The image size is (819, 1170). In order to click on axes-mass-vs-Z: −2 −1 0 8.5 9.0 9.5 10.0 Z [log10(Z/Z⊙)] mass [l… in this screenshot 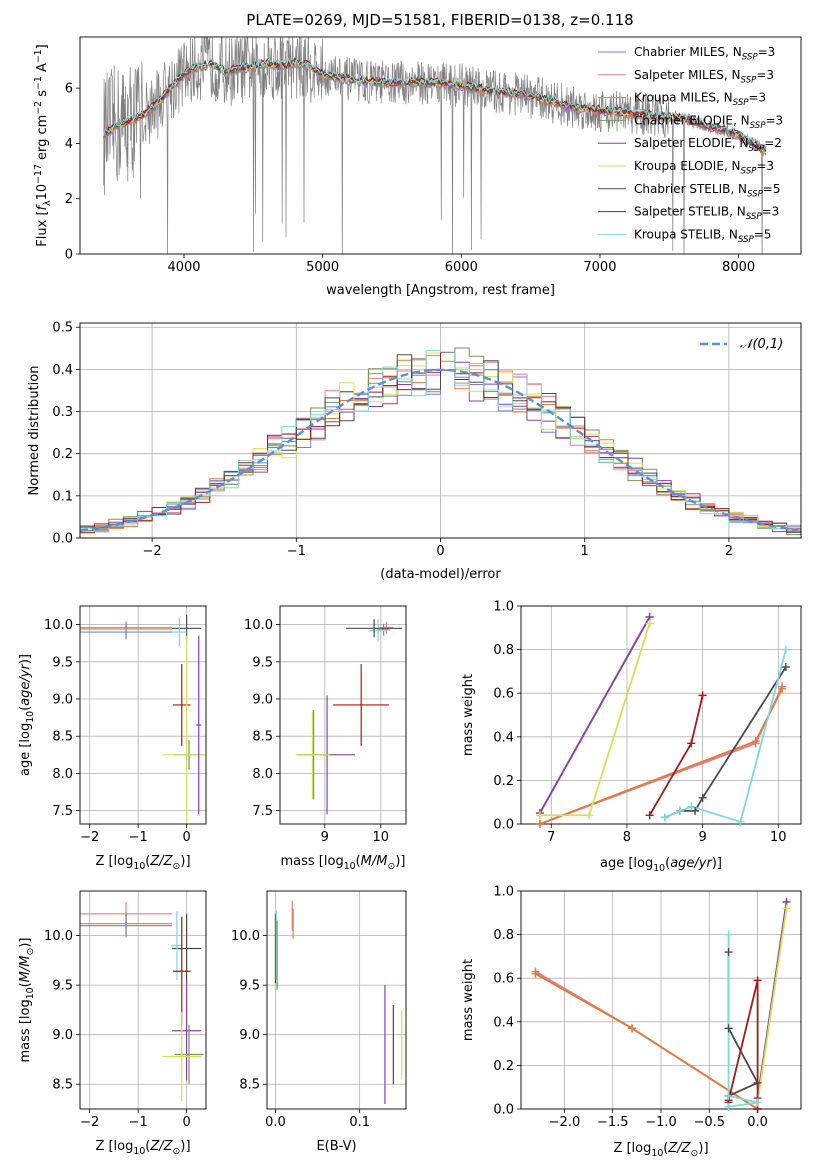, I will do `click(112, 1023)`.